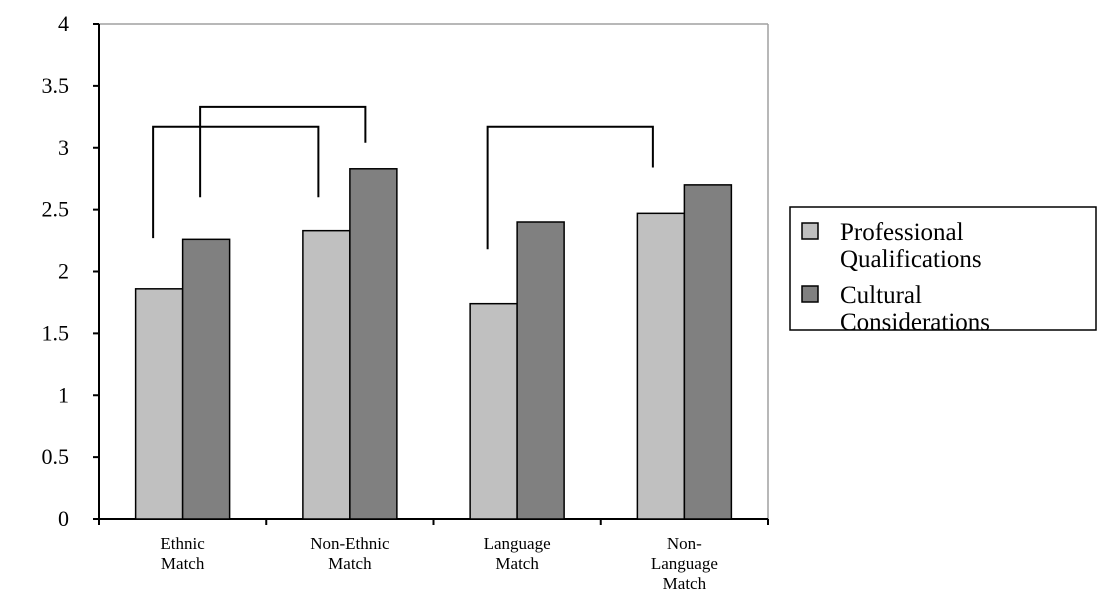 Image resolution: width=1099 pixels, height=597 pixels. Describe the element at coordinates (56, 209) in the screenshot. I see `y-tick-label: 2.5` at that location.